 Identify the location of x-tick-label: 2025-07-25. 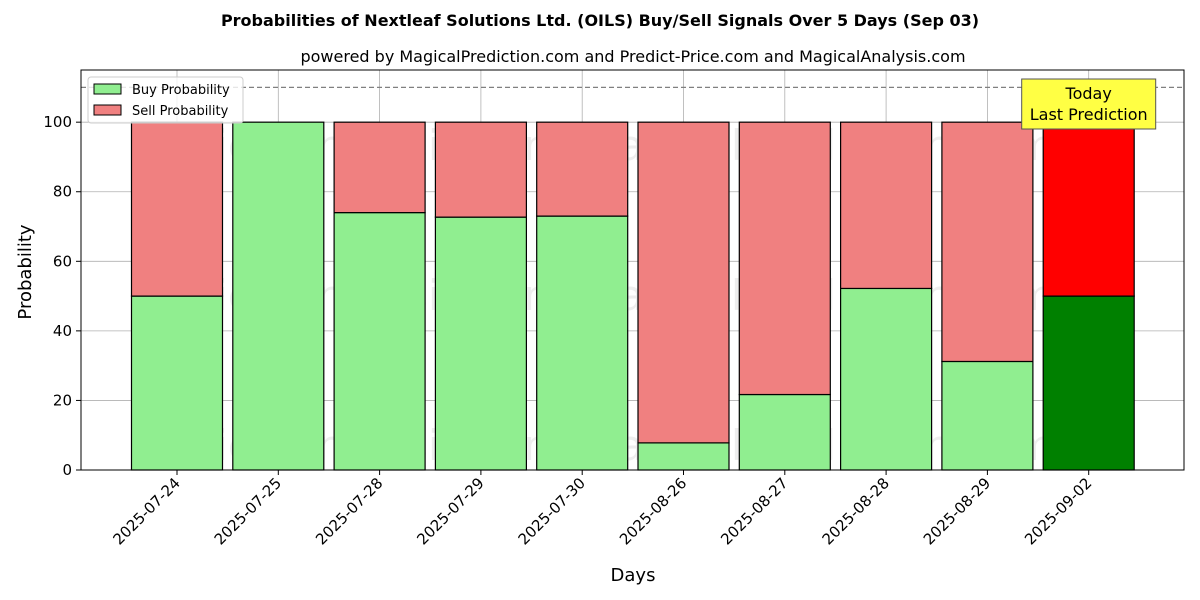
(248, 511).